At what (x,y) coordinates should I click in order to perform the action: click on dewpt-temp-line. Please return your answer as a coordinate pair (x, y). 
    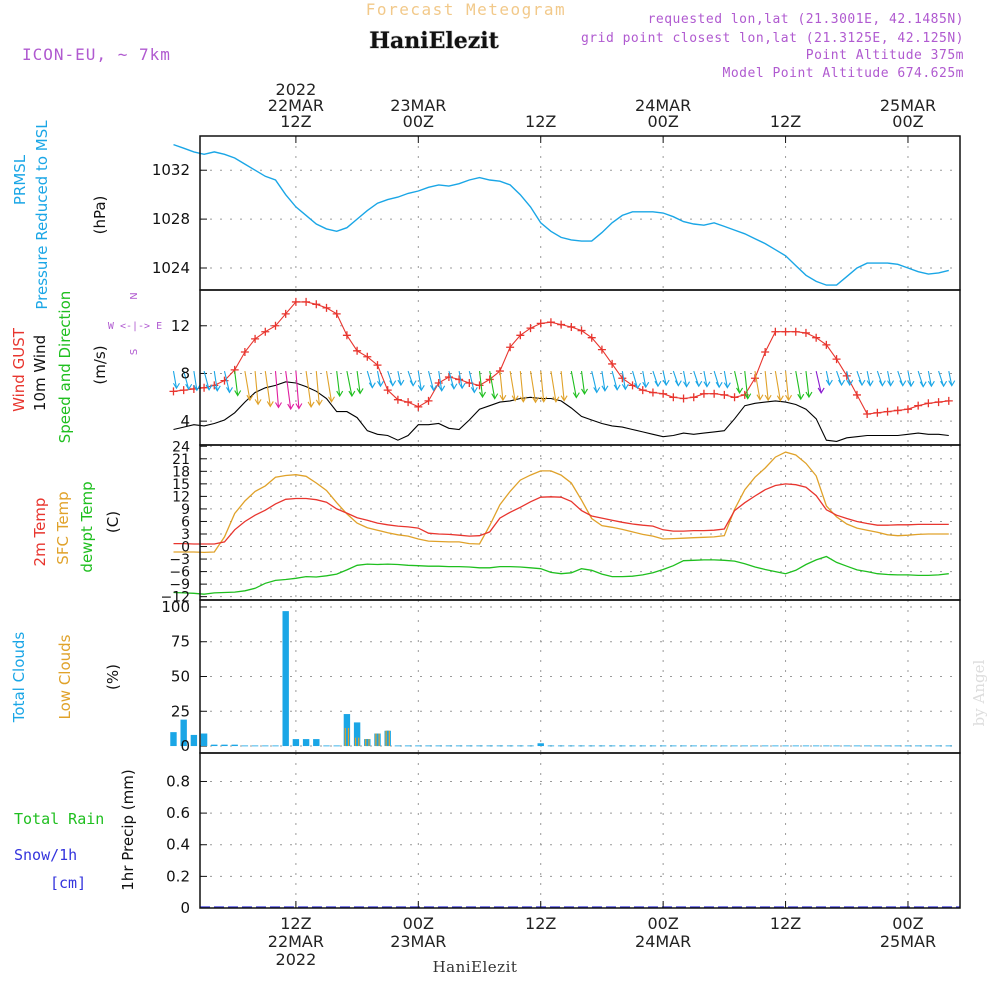
    Looking at the image, I should click on (561, 575).